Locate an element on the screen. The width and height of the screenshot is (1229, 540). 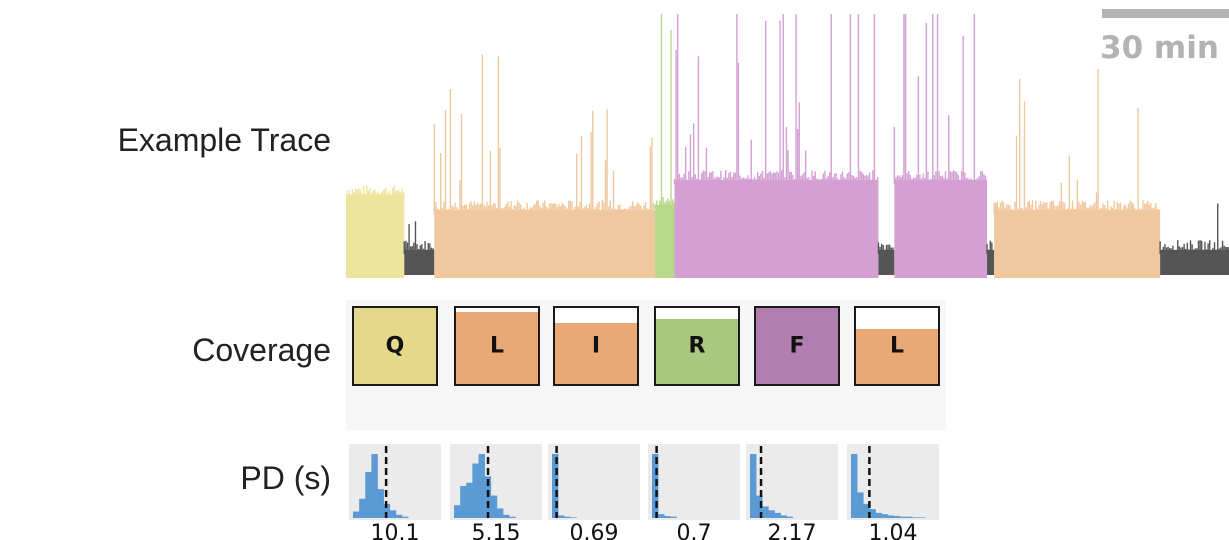
coverage-letter: Q is located at coordinates (395, 346).